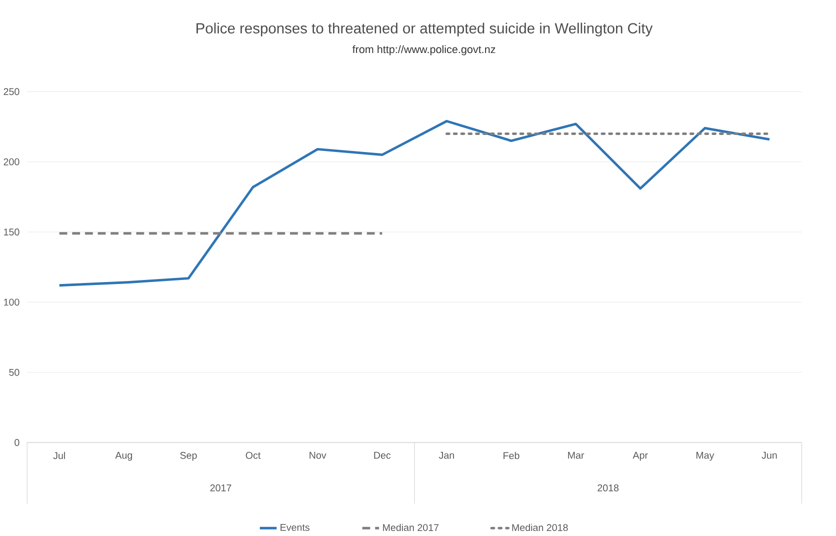 The image size is (836, 536). Describe the element at coordinates (12, 162) in the screenshot. I see `y-tick-label: 200` at that location.